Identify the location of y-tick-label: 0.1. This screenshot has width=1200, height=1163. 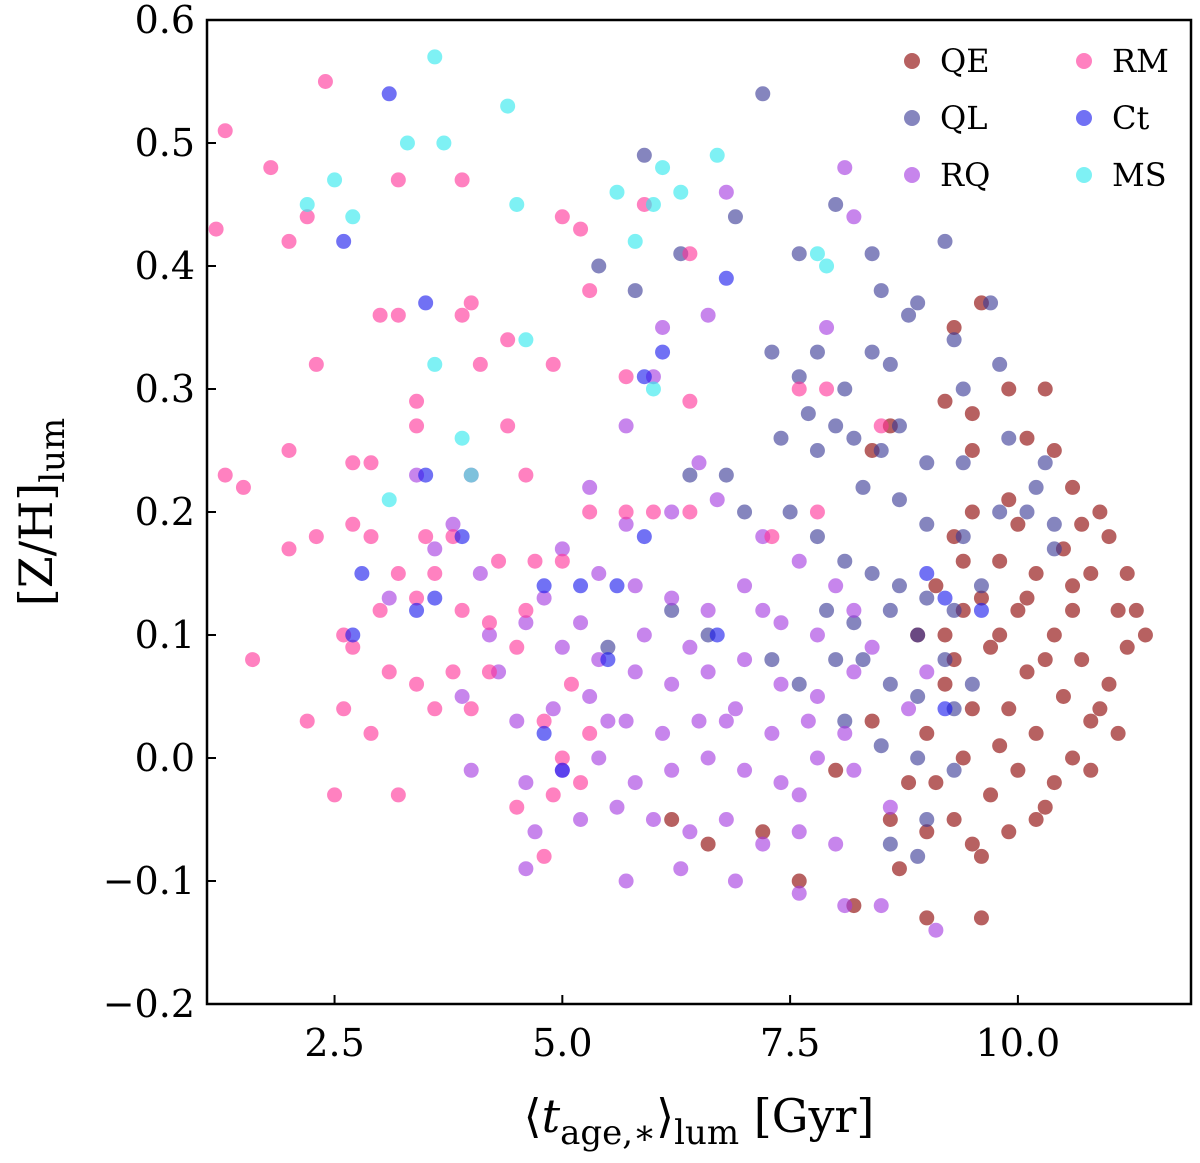
(165, 635).